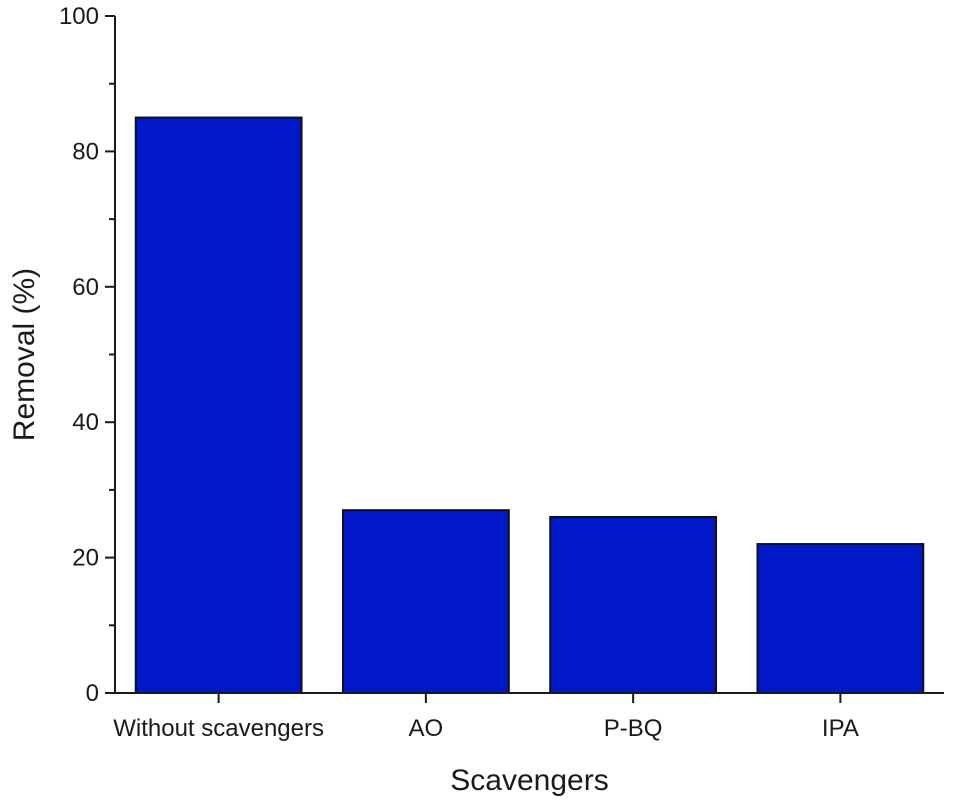 The image size is (961, 805). What do you see at coordinates (529, 780) in the screenshot?
I see `x-axis-title: Scavengers` at bounding box center [529, 780].